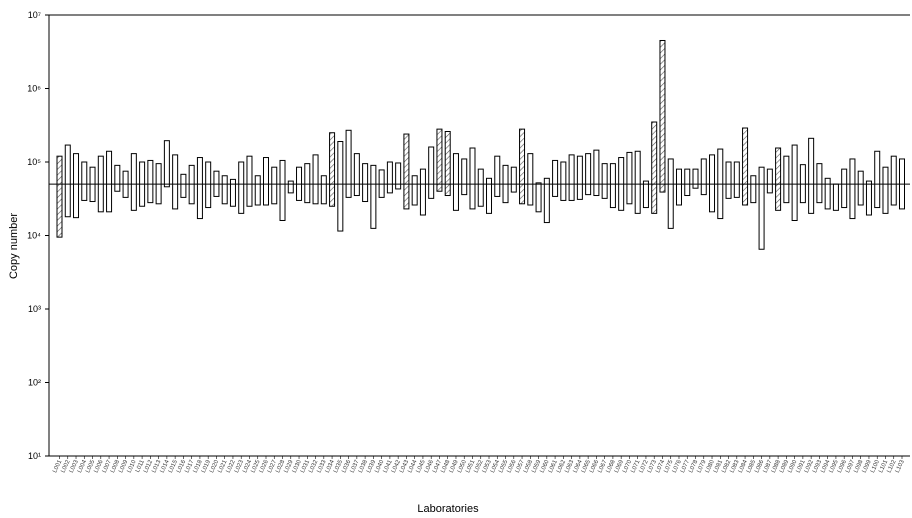 This screenshot has width=912, height=518. I want to click on x-tick-label: L034, so click(330, 466).